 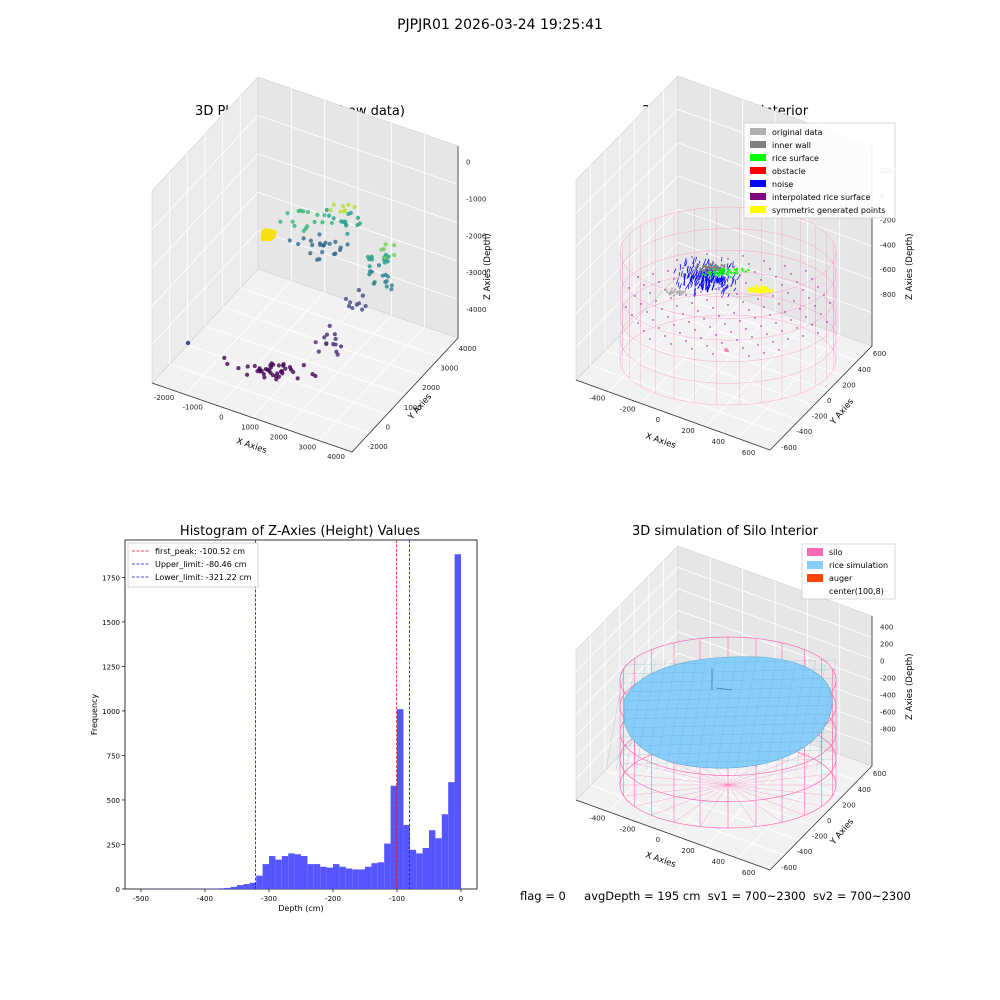 I want to click on sim-z-tick-label: -800, so click(x=888, y=730).